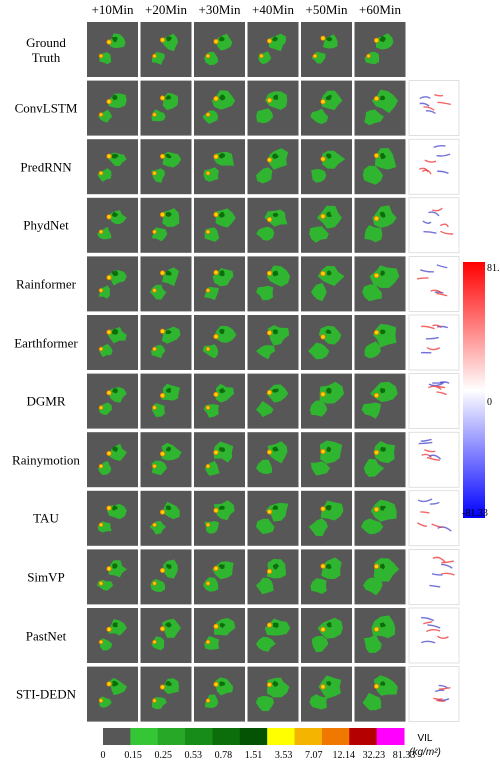 This screenshot has height=764, width=500. I want to click on colorbar-segment, so click(144, 736).